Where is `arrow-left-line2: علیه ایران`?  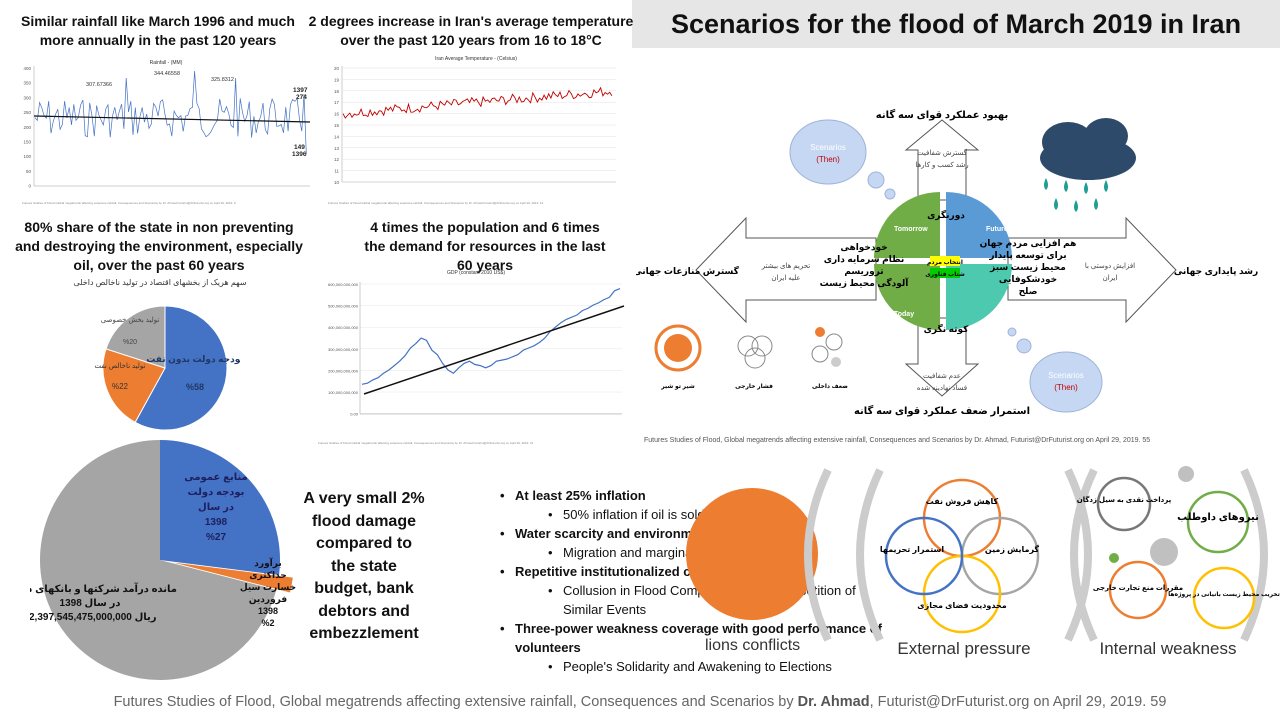
arrow-left-line2: علیه ایران is located at coordinates (785, 278).